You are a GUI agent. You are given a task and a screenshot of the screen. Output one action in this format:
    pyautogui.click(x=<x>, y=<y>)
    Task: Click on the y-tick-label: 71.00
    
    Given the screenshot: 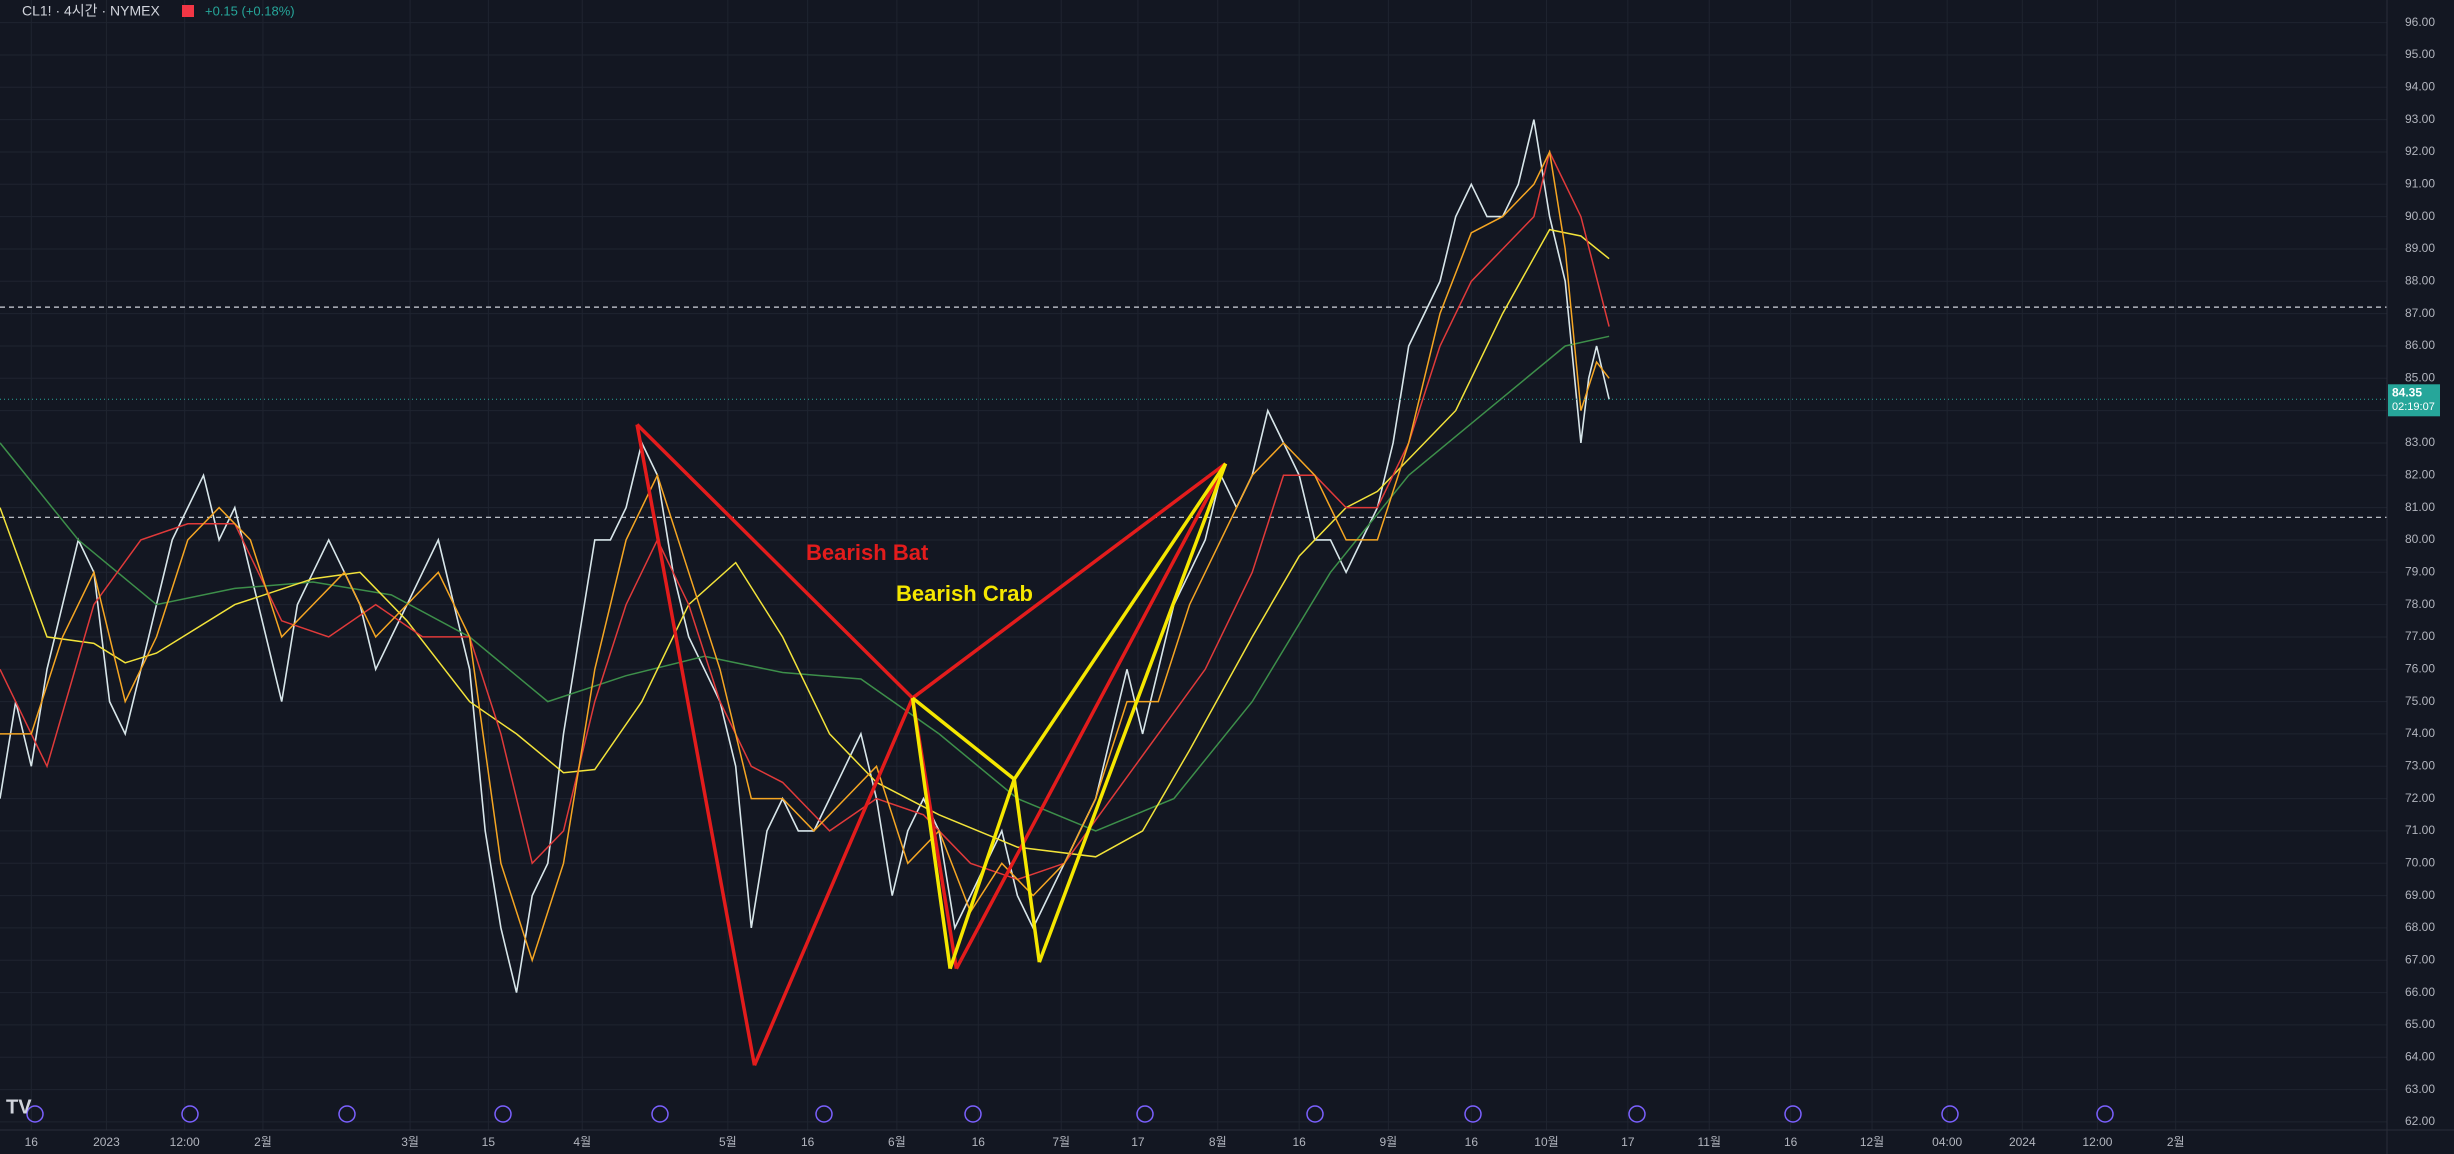 What is the action you would take?
    pyautogui.click(x=2420, y=830)
    